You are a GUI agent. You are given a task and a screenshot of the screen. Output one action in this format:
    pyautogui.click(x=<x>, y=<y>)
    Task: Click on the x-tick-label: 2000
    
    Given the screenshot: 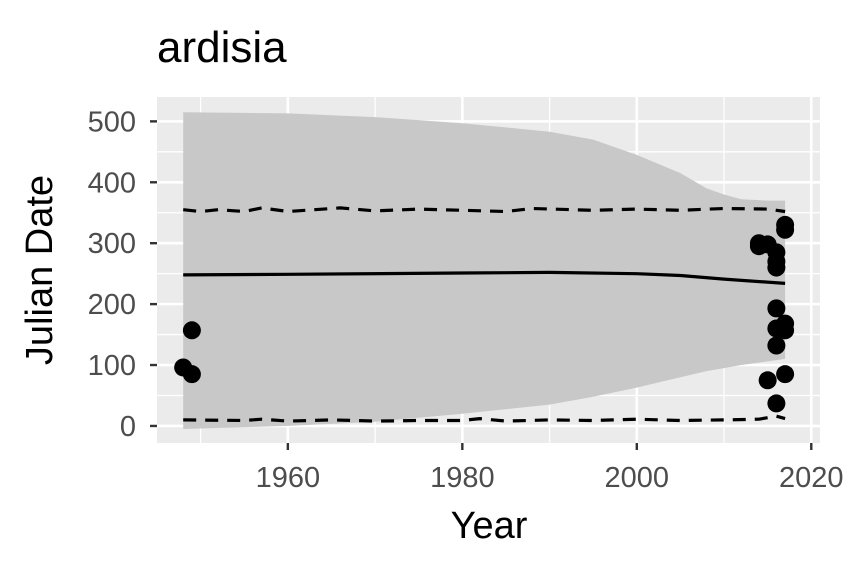 What is the action you would take?
    pyautogui.click(x=637, y=478)
    